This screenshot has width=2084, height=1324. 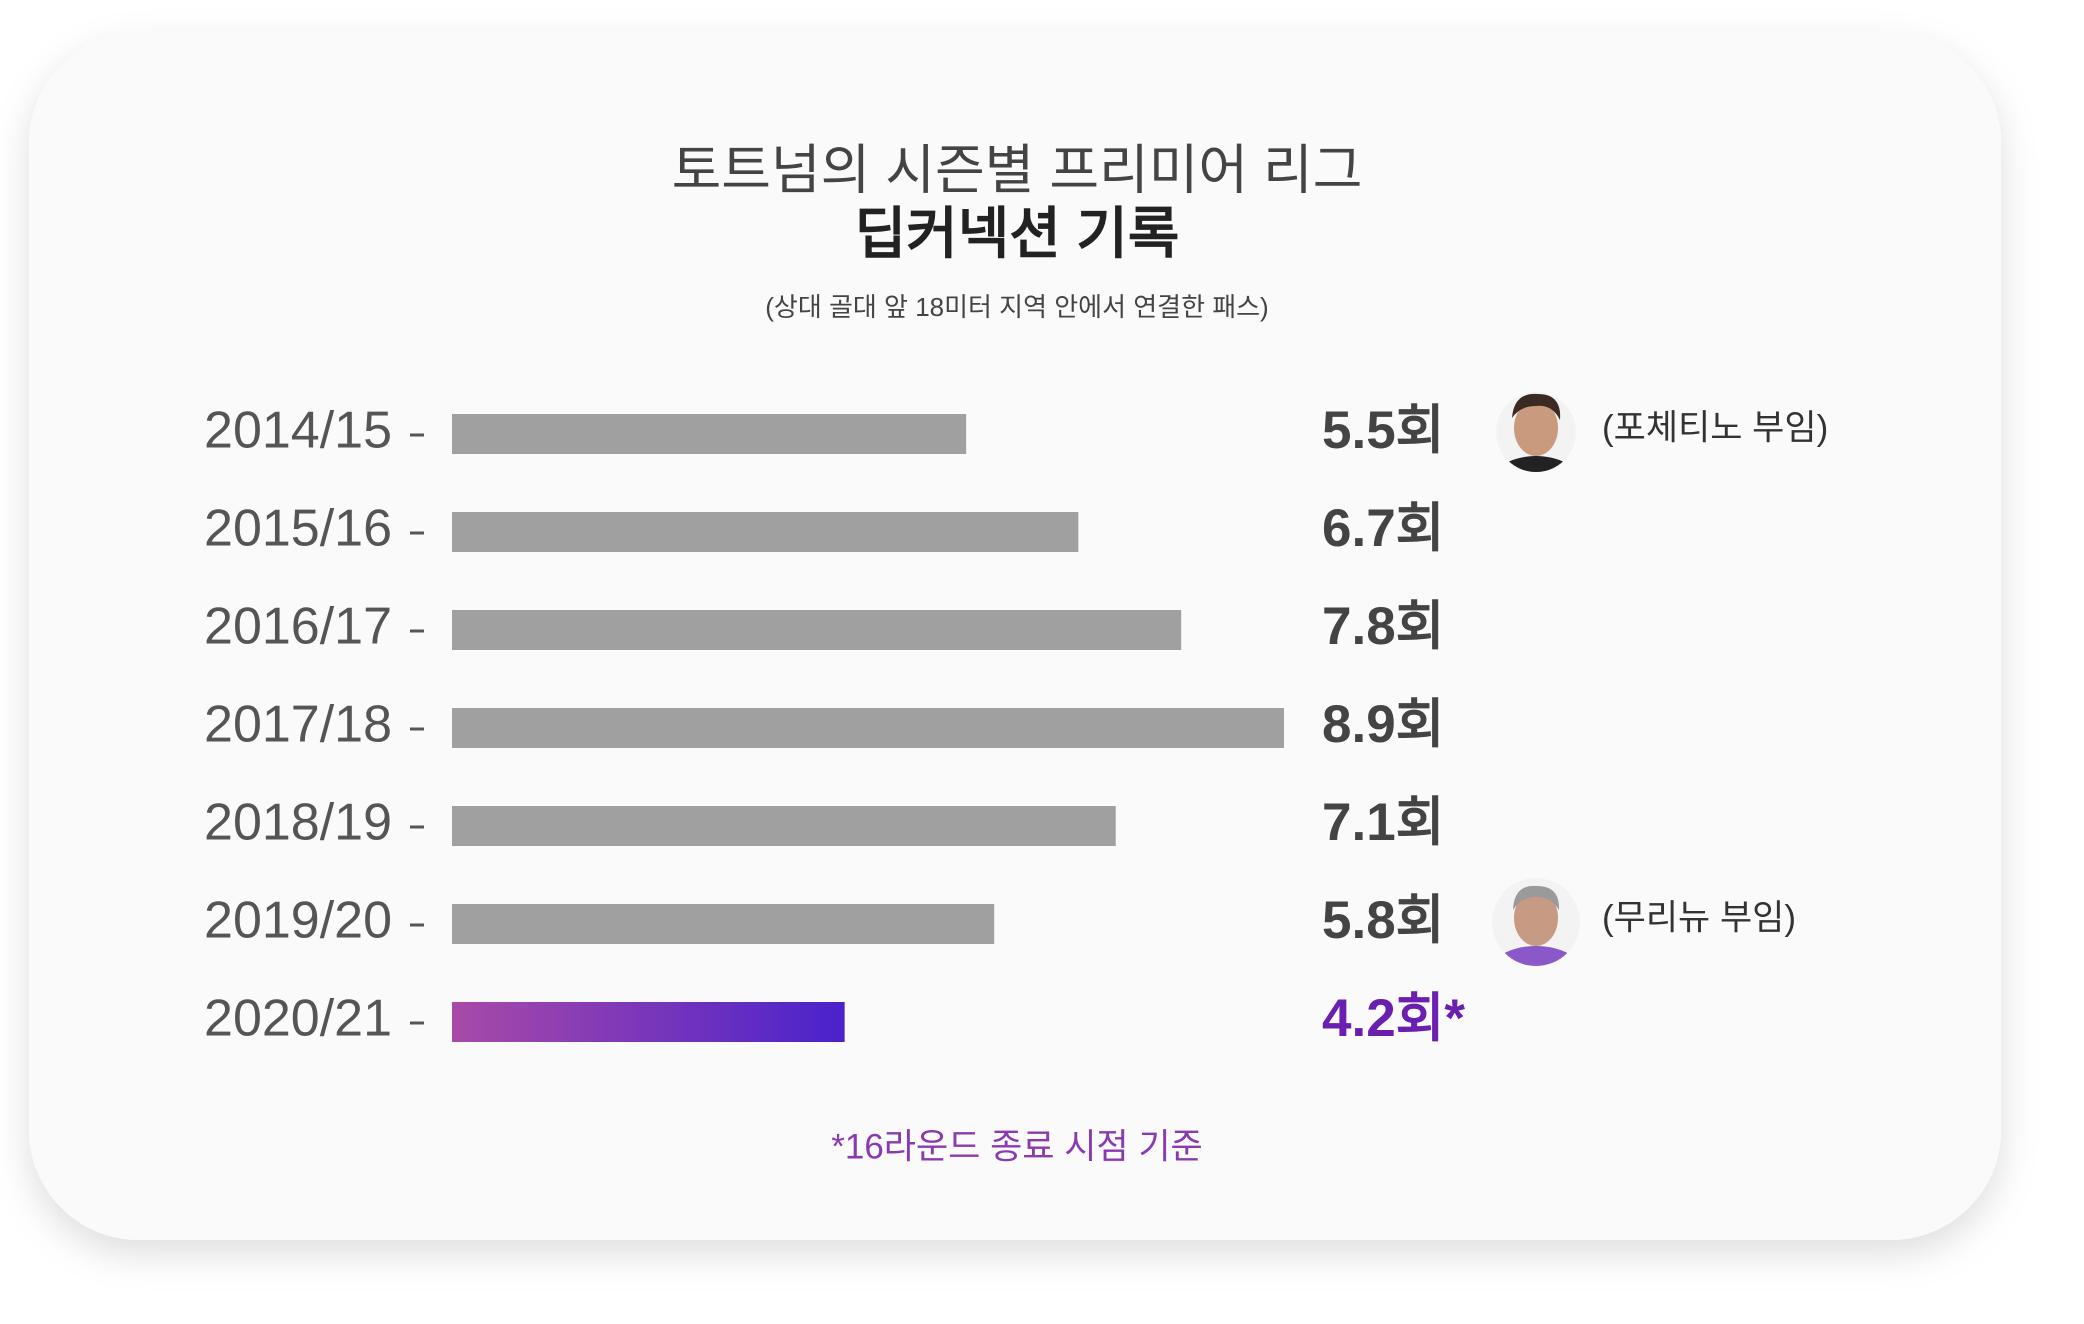 What do you see at coordinates (1383, 528) in the screenshot?
I see `value-label: 6.7회` at bounding box center [1383, 528].